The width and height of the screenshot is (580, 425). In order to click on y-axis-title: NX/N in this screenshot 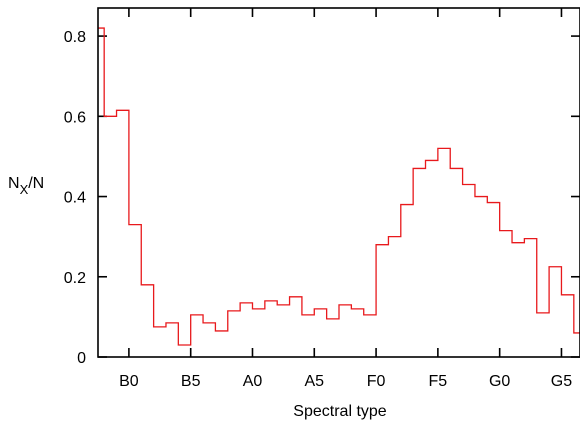, I will do `click(26, 186)`.